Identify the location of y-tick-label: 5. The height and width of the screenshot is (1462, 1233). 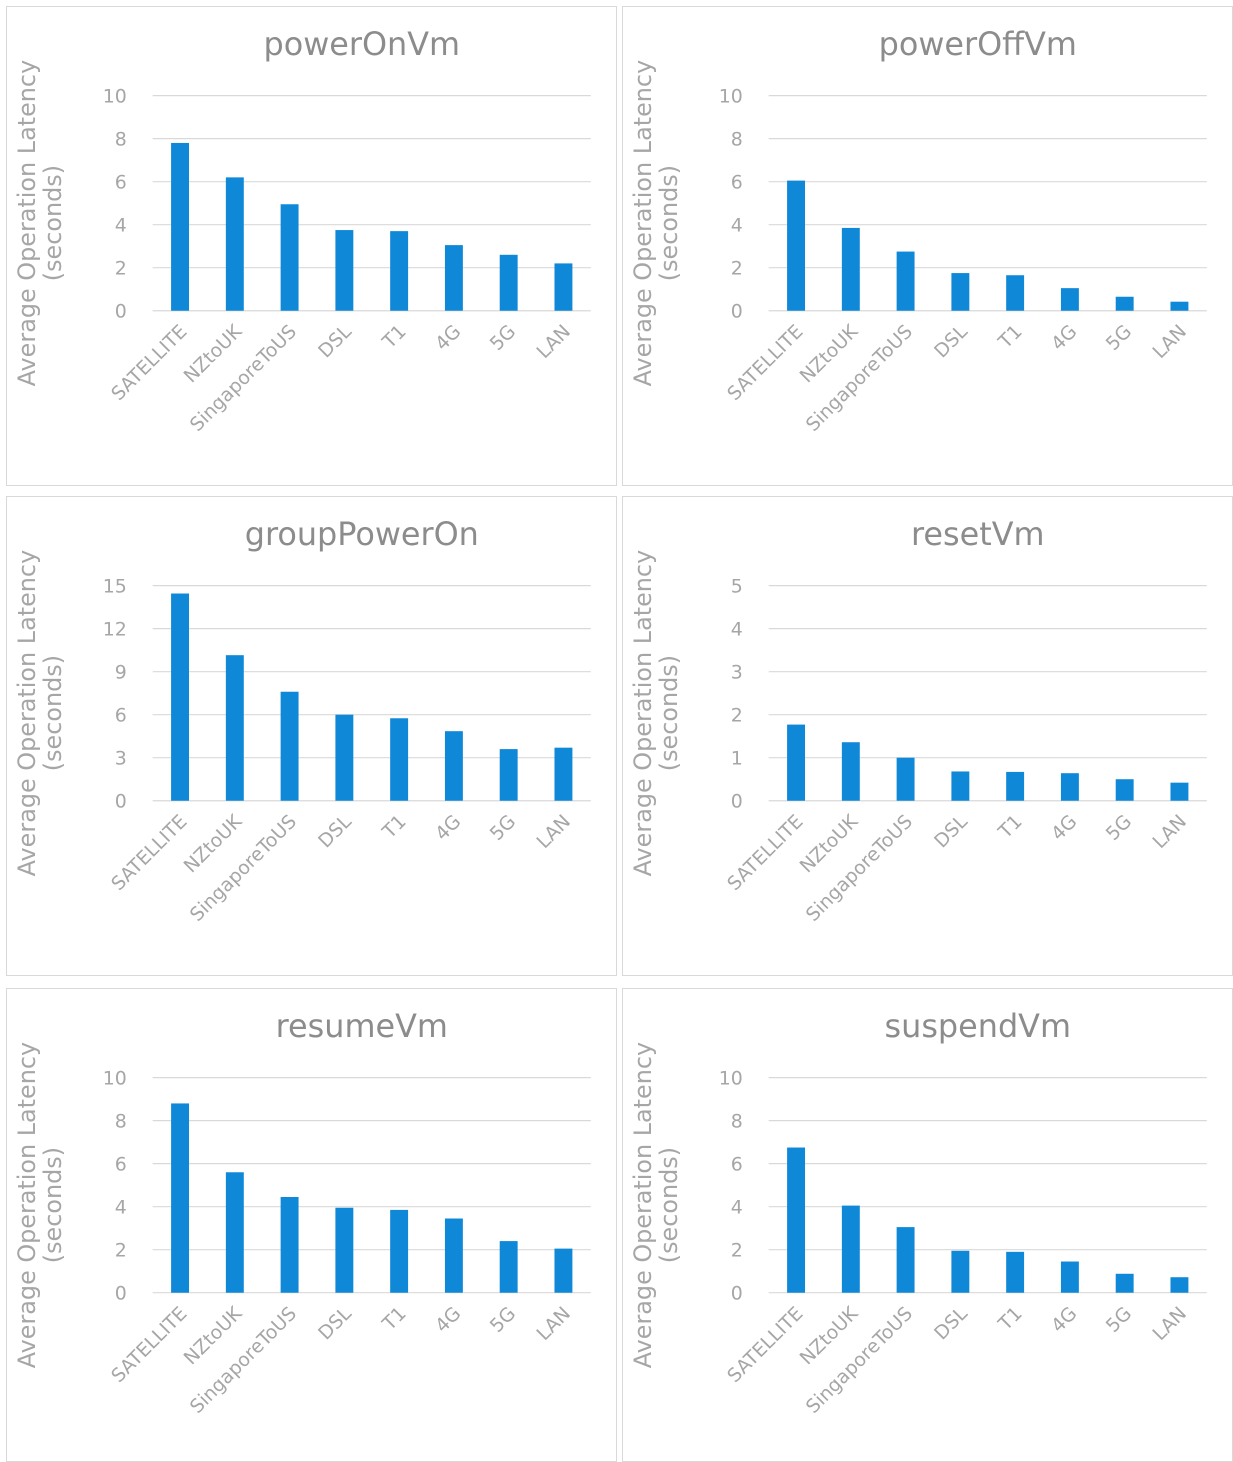
(737, 587).